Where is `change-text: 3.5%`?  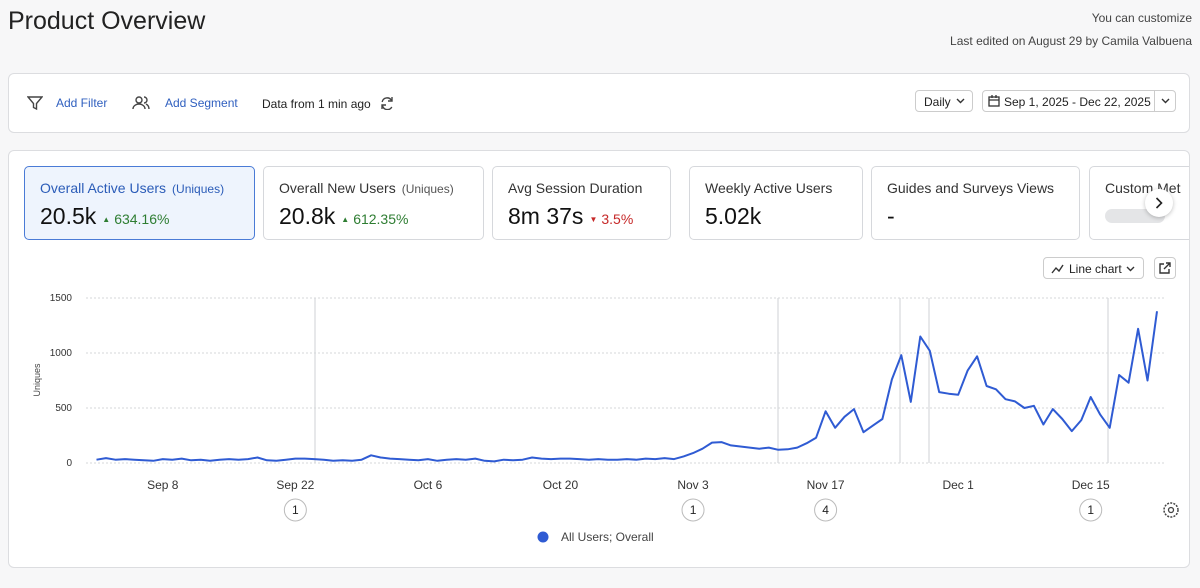 change-text: 3.5% is located at coordinates (617, 219).